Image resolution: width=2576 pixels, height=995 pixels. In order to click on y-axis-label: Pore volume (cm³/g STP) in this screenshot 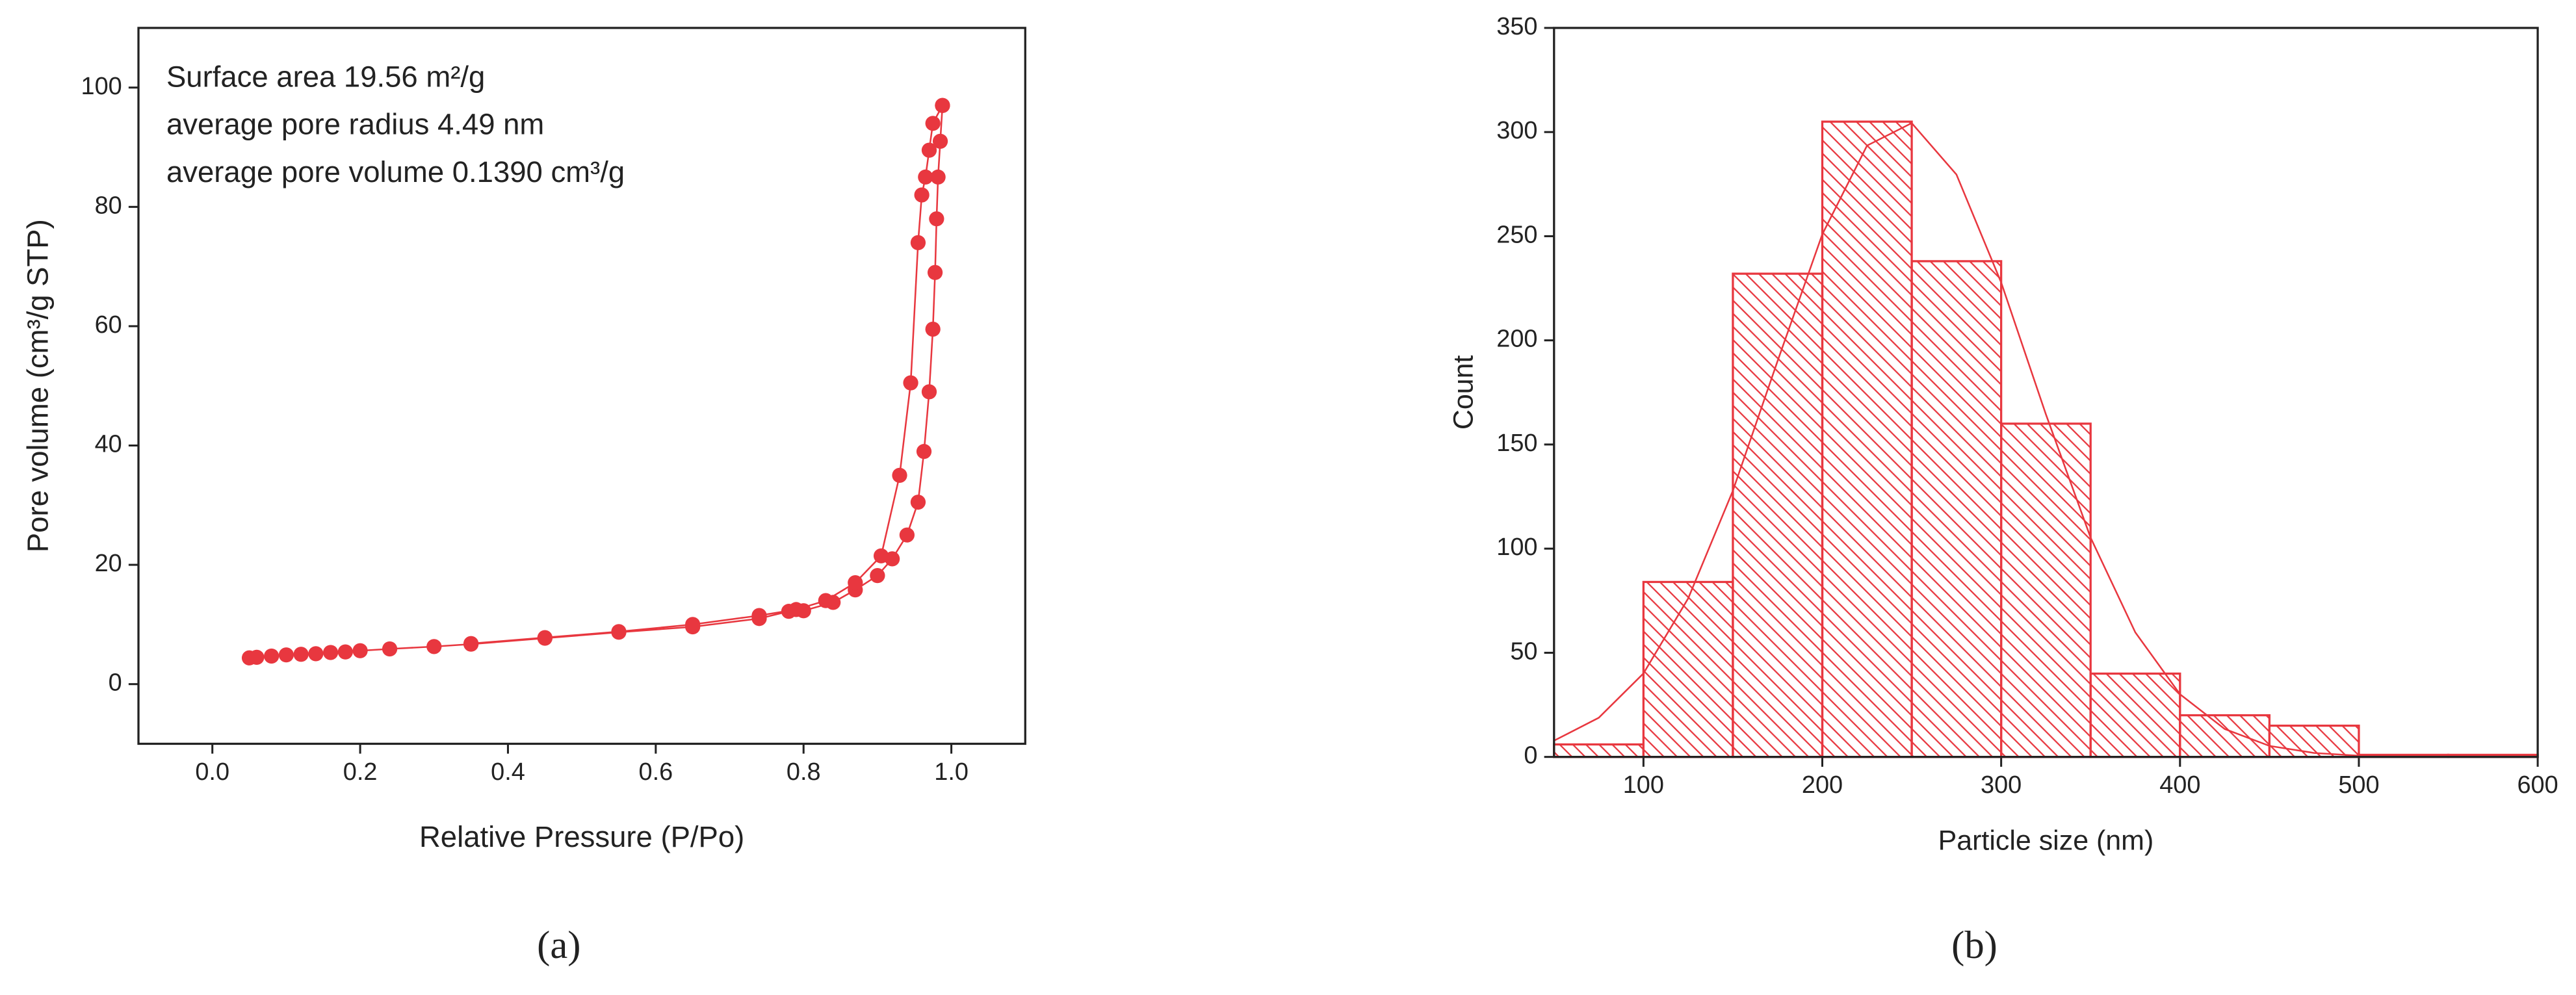, I will do `click(37, 385)`.